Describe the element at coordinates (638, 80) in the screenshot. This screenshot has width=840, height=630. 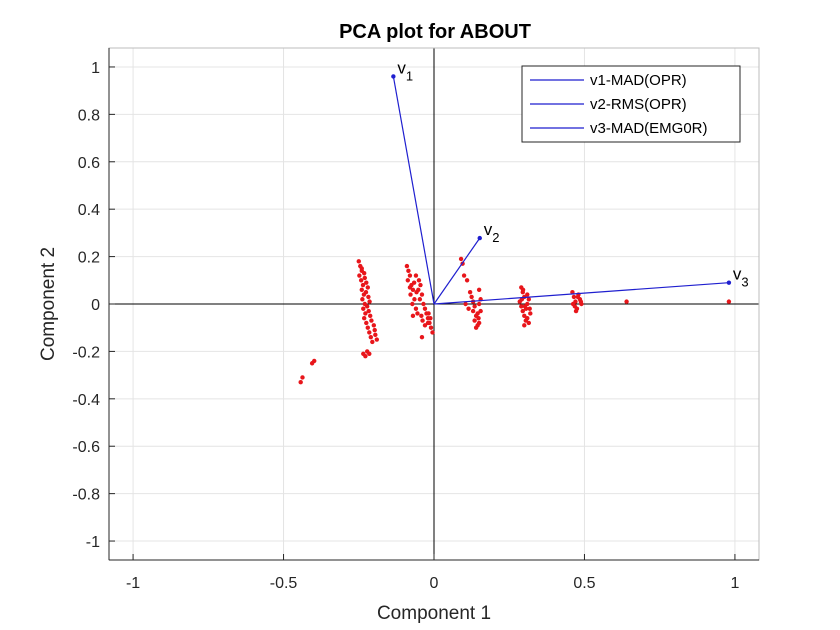
I see `legend-entry-label: v1-MAD(OPR)` at that location.